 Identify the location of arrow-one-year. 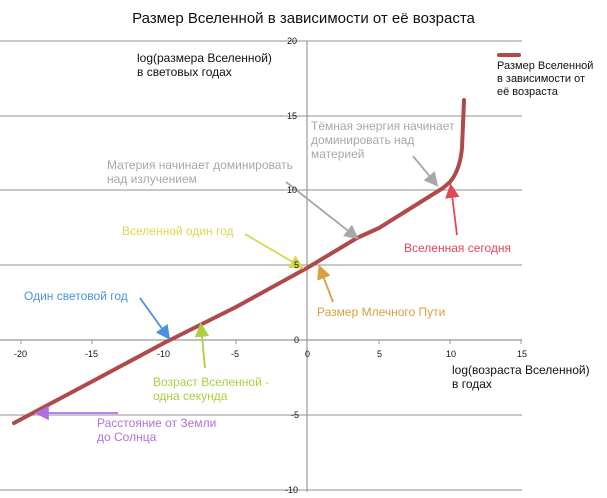
(274, 251).